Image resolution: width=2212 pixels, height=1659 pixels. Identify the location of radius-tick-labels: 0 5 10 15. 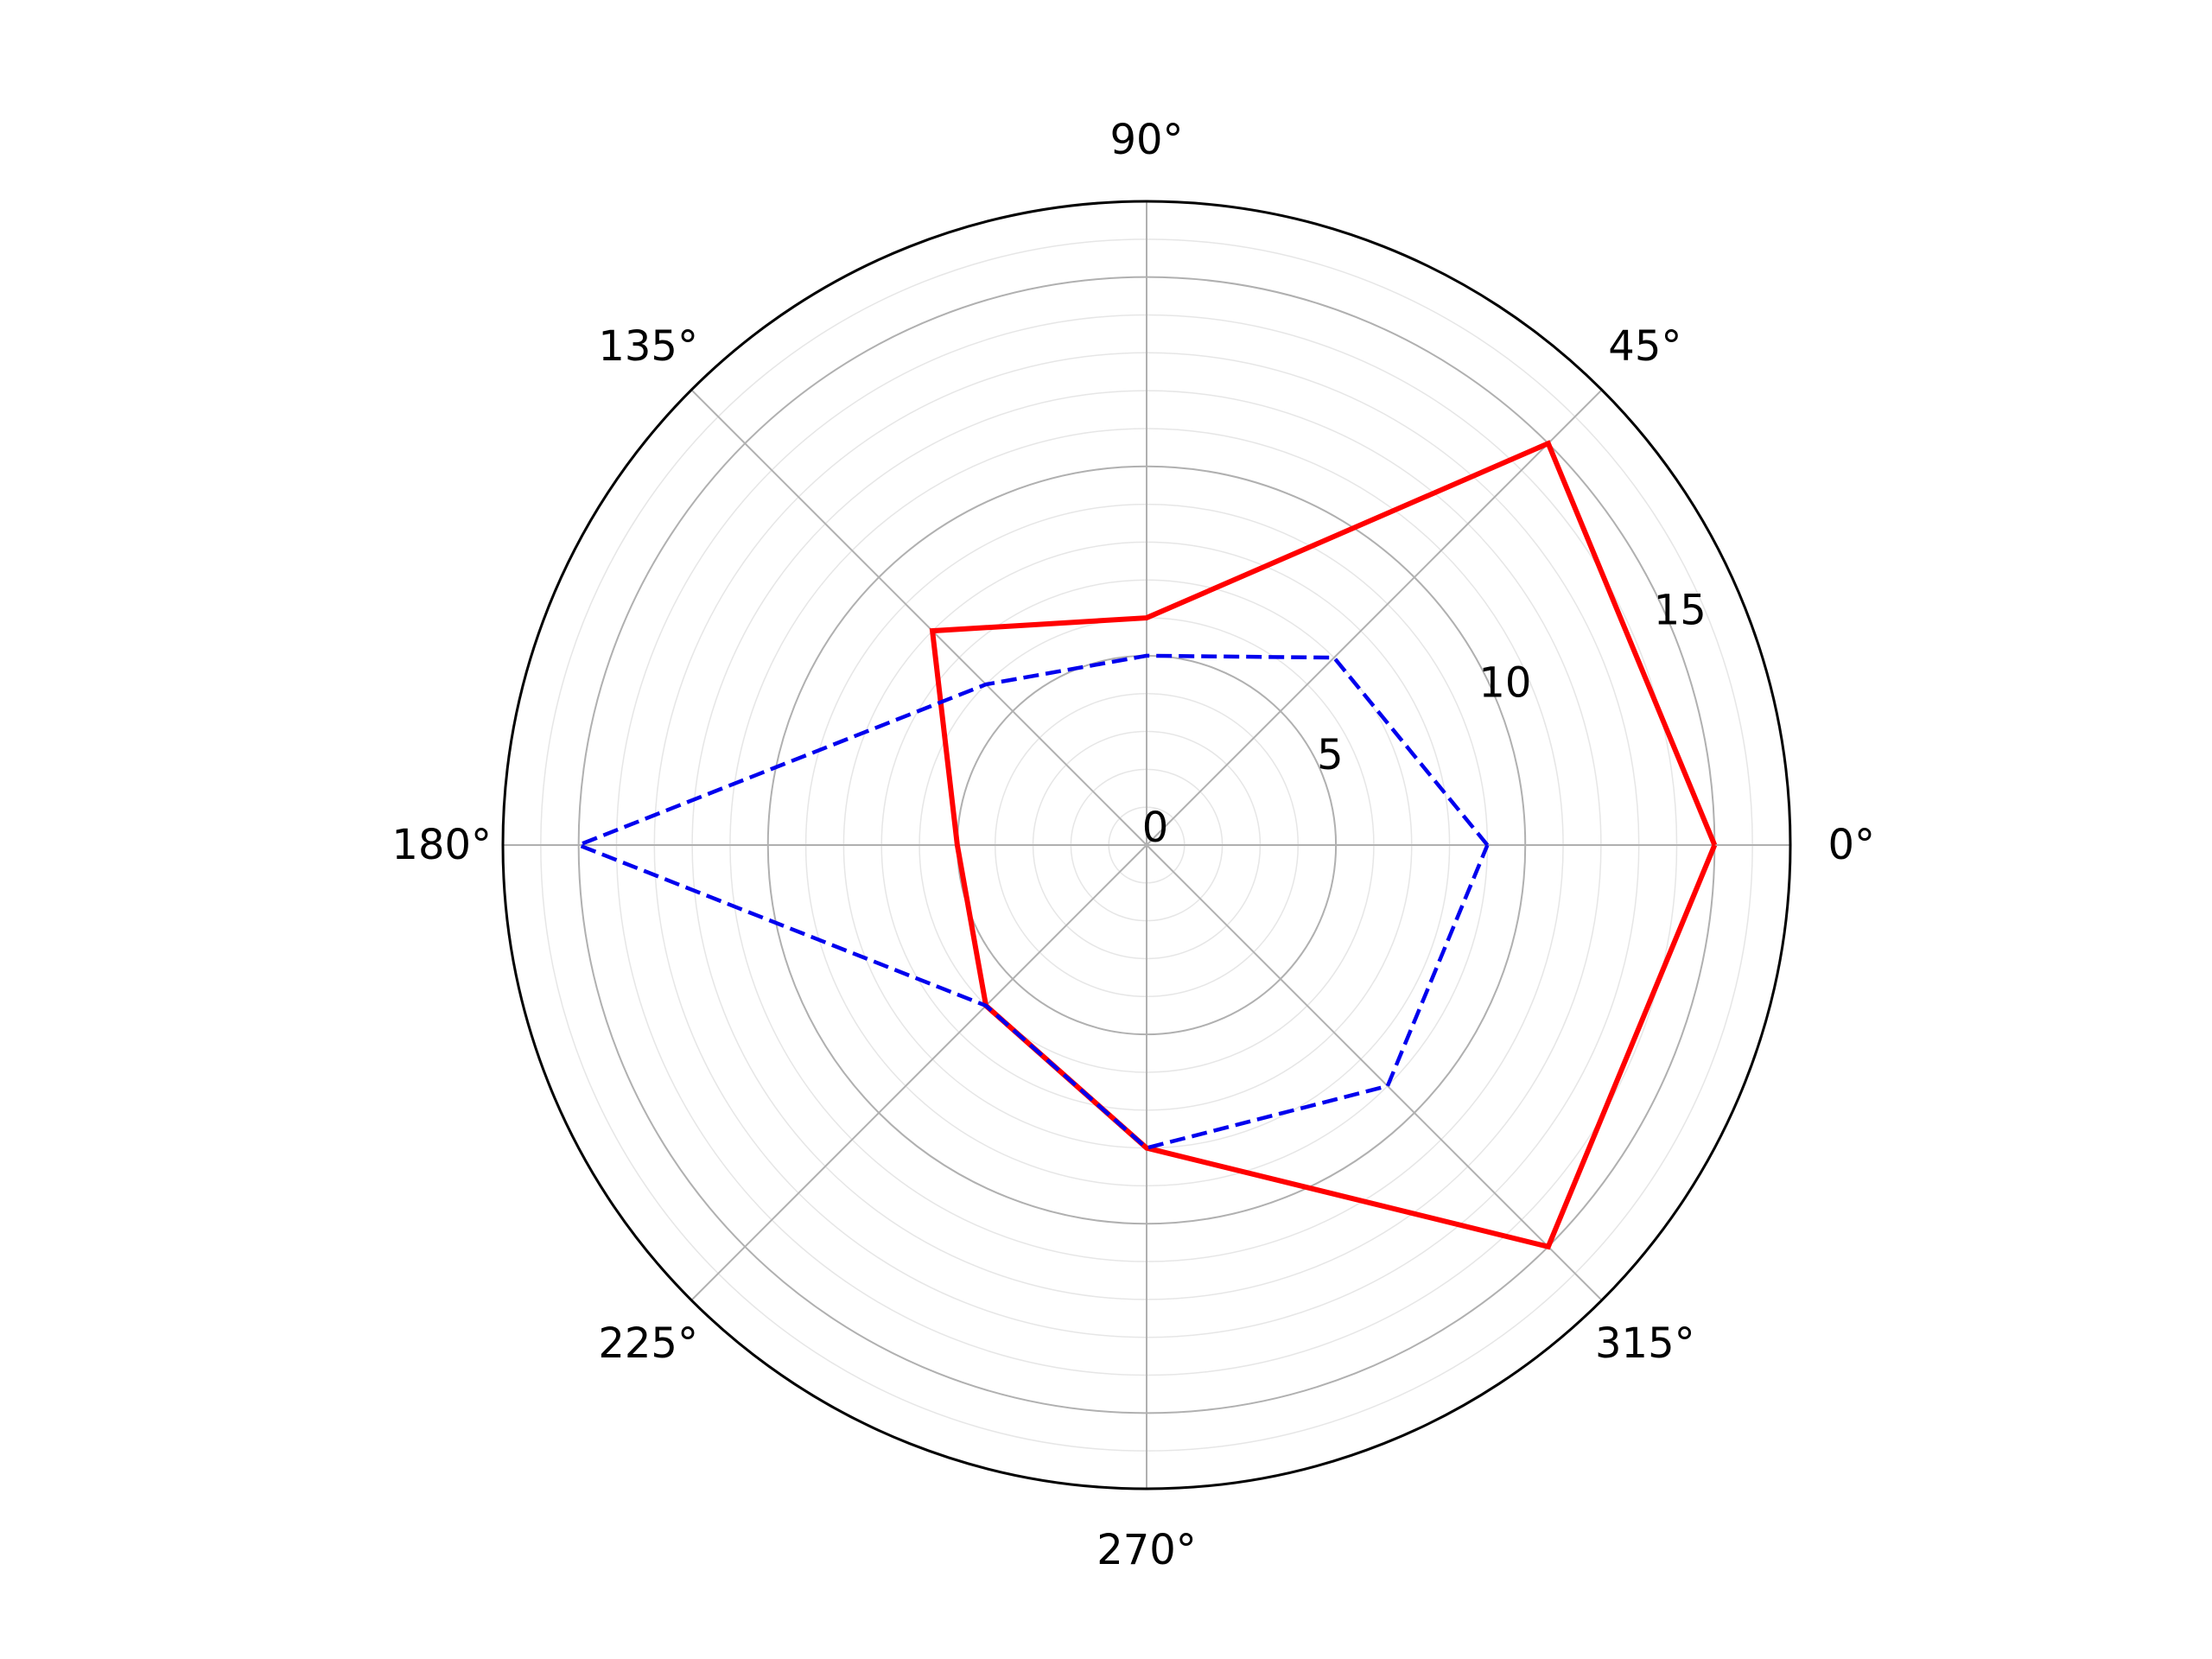
(1424, 719).